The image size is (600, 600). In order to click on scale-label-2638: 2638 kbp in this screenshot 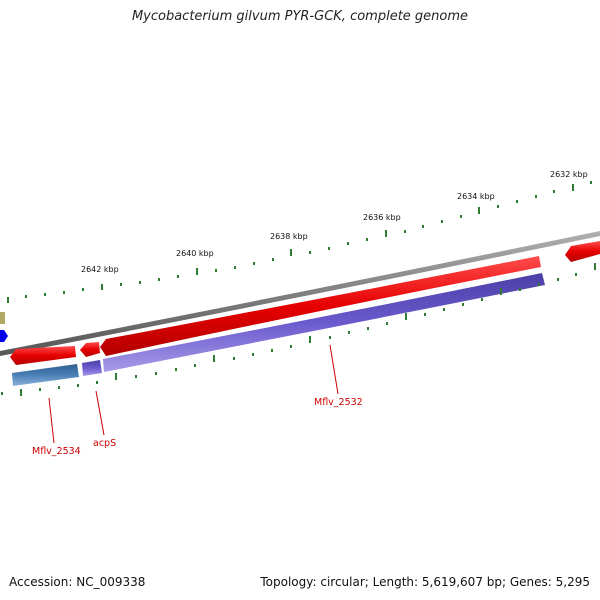, I will do `click(289, 236)`.